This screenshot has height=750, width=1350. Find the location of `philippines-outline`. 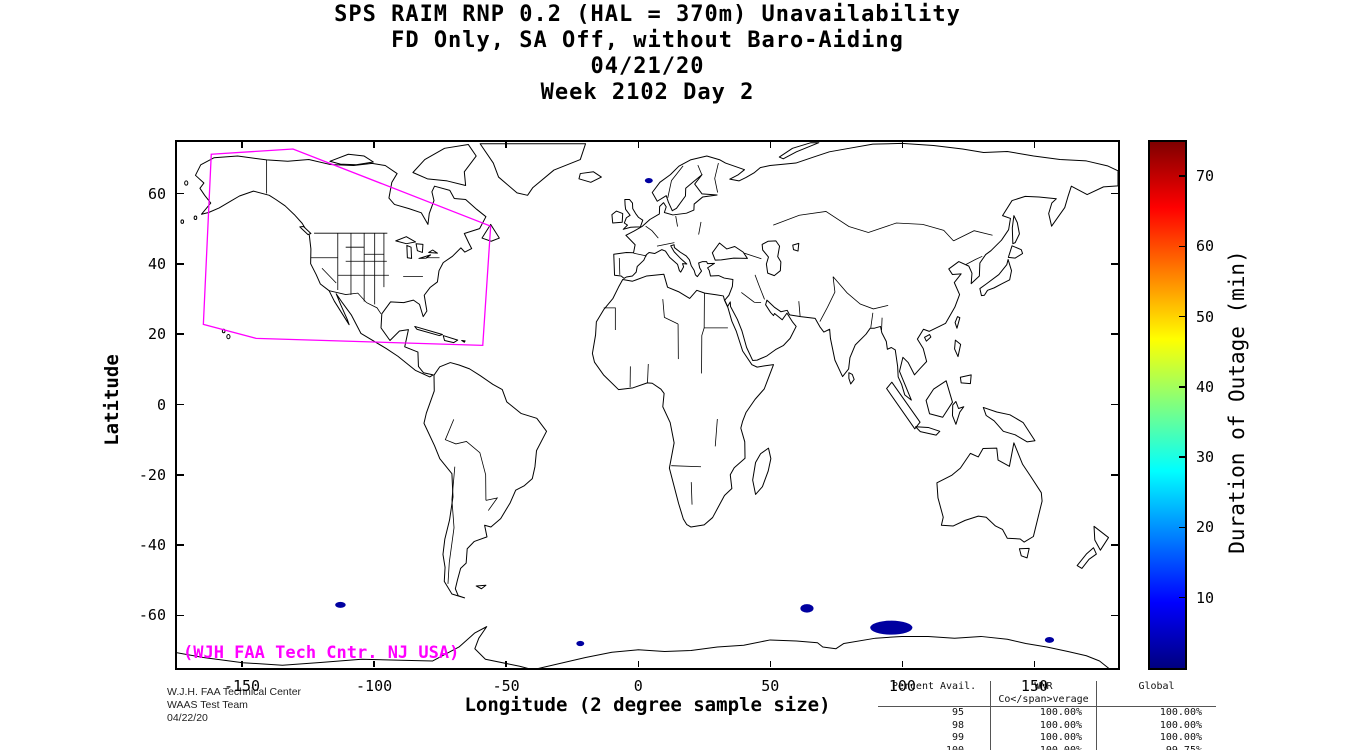

philippines-outline is located at coordinates (963, 361).